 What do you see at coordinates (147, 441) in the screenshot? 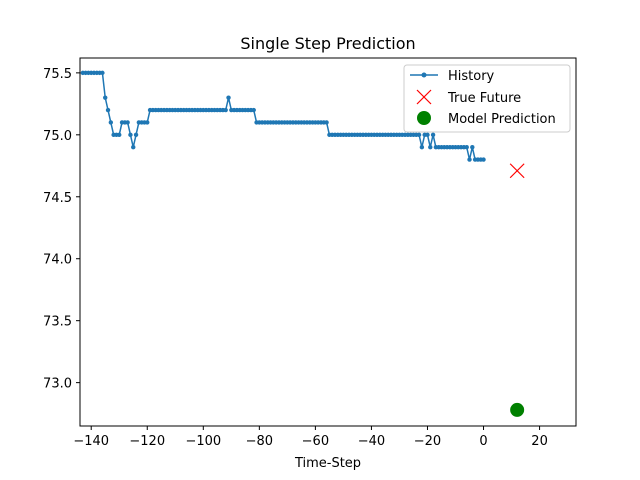
I see `x-tick-label: −120` at bounding box center [147, 441].